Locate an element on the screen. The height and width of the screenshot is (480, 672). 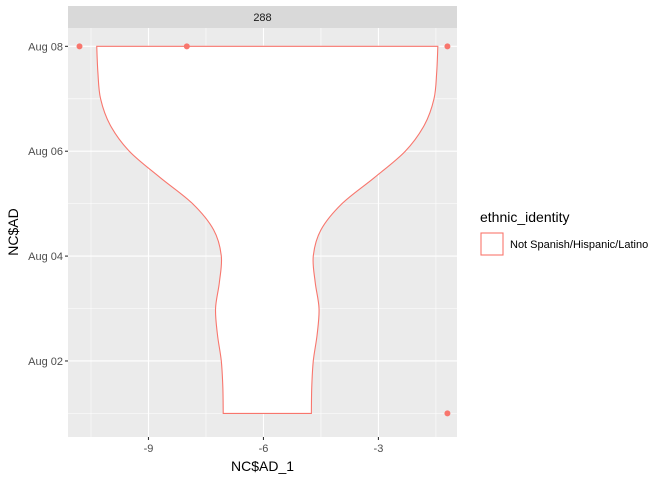
legend-entries: Not Spanish/Hispanic/Latino is located at coordinates (564, 244).